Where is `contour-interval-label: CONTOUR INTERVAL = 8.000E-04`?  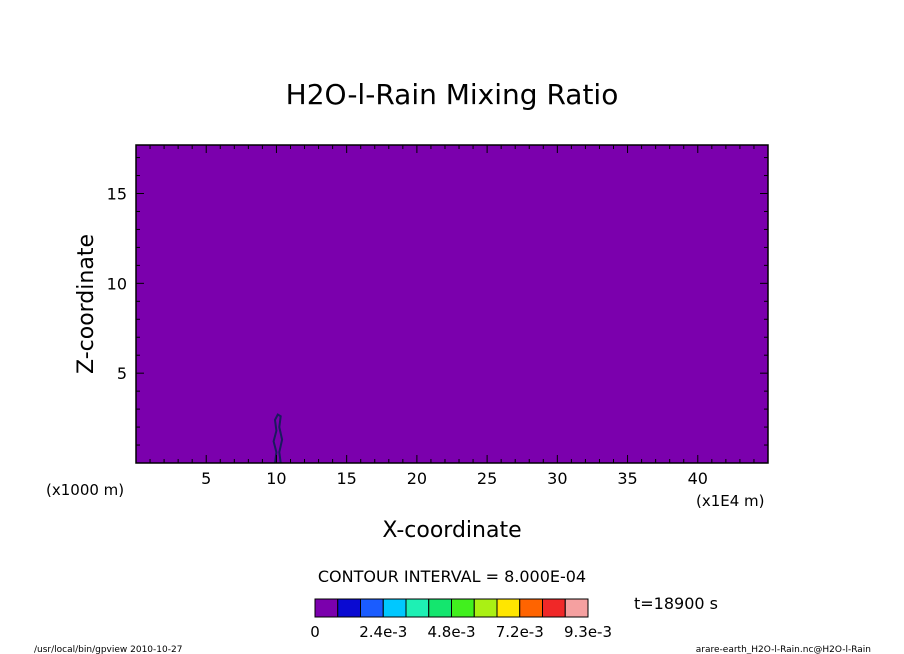 contour-interval-label: CONTOUR INTERVAL = 8.000E-04 is located at coordinates (452, 576).